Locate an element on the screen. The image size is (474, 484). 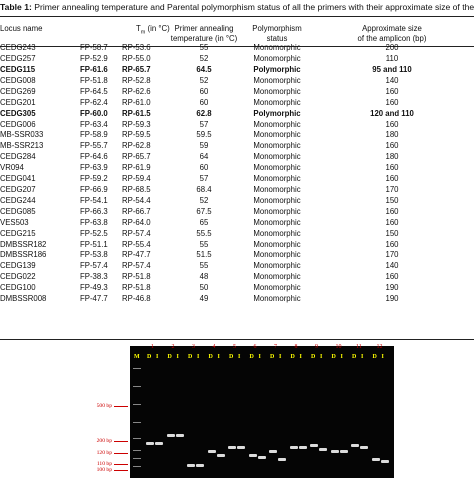
cell-temperature: 50 is located at coordinates (204, 288).